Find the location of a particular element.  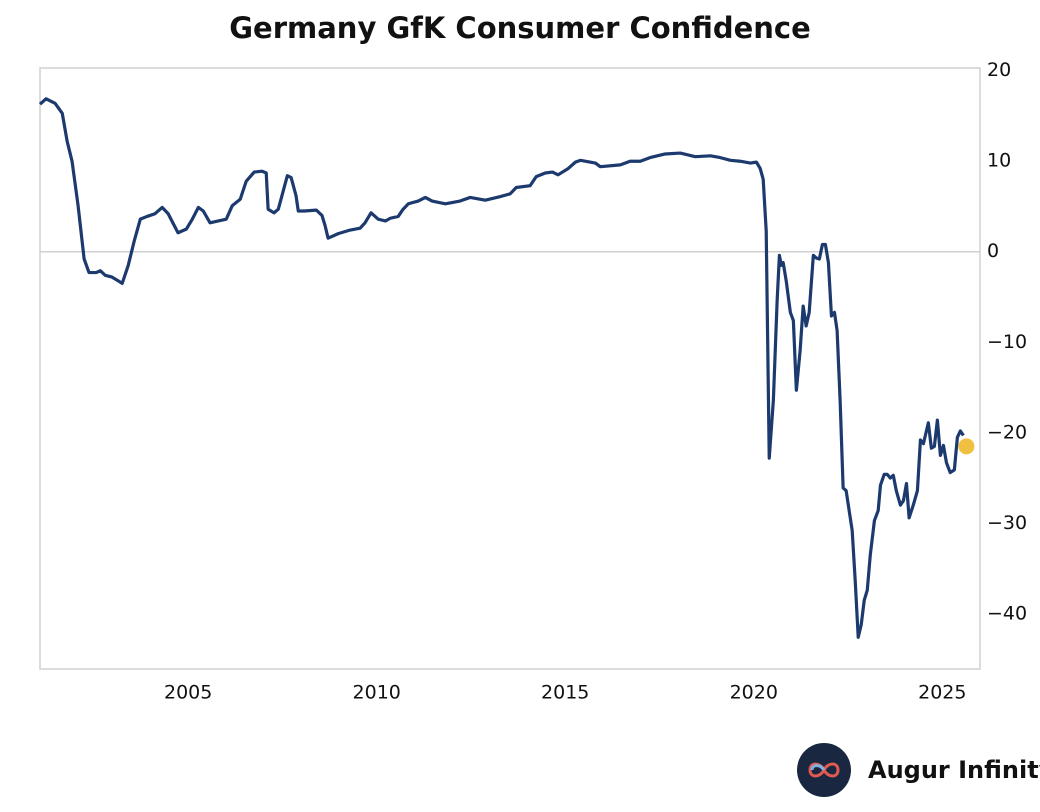

logo is located at coordinates (824, 770).